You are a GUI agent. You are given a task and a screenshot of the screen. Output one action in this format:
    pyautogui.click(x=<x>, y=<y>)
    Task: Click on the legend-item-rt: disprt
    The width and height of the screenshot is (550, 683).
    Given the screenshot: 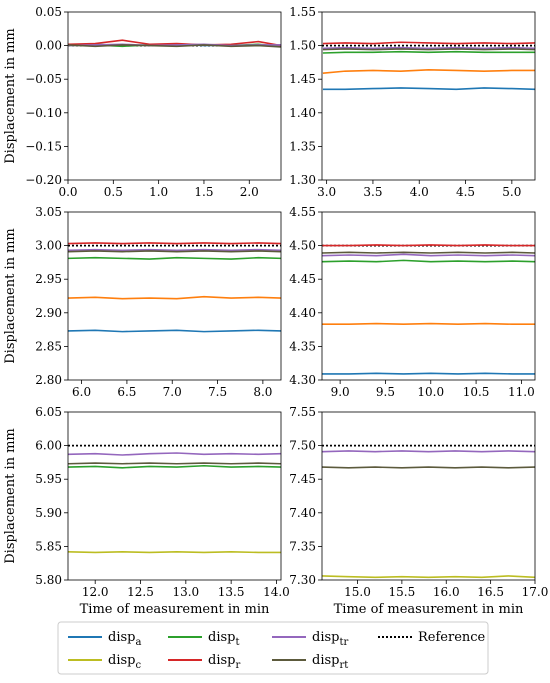 What is the action you would take?
    pyautogui.click(x=310, y=662)
    